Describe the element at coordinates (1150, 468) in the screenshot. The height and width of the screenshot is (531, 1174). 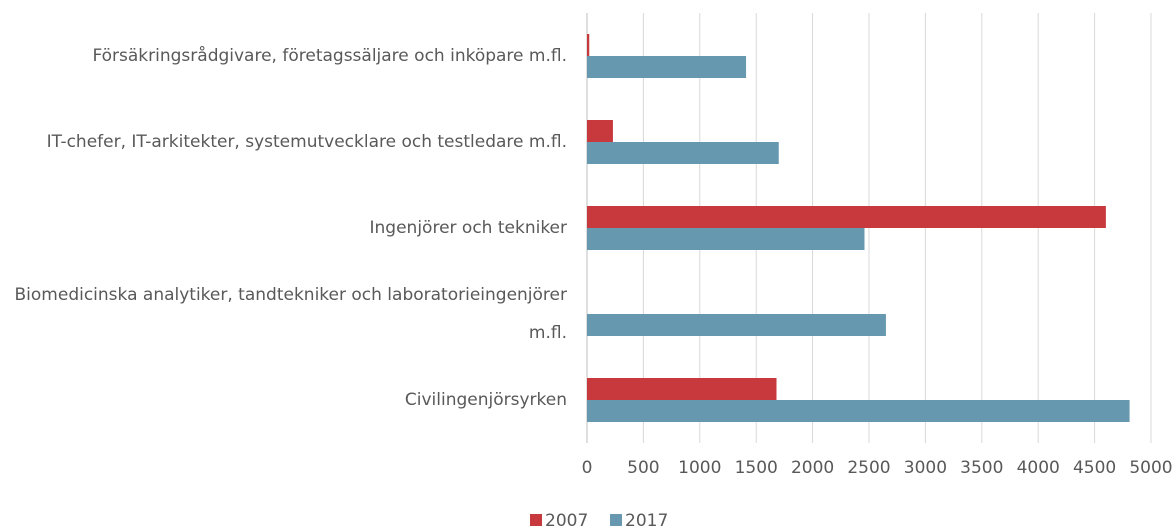
I see `x-tick-label: 5000` at that location.